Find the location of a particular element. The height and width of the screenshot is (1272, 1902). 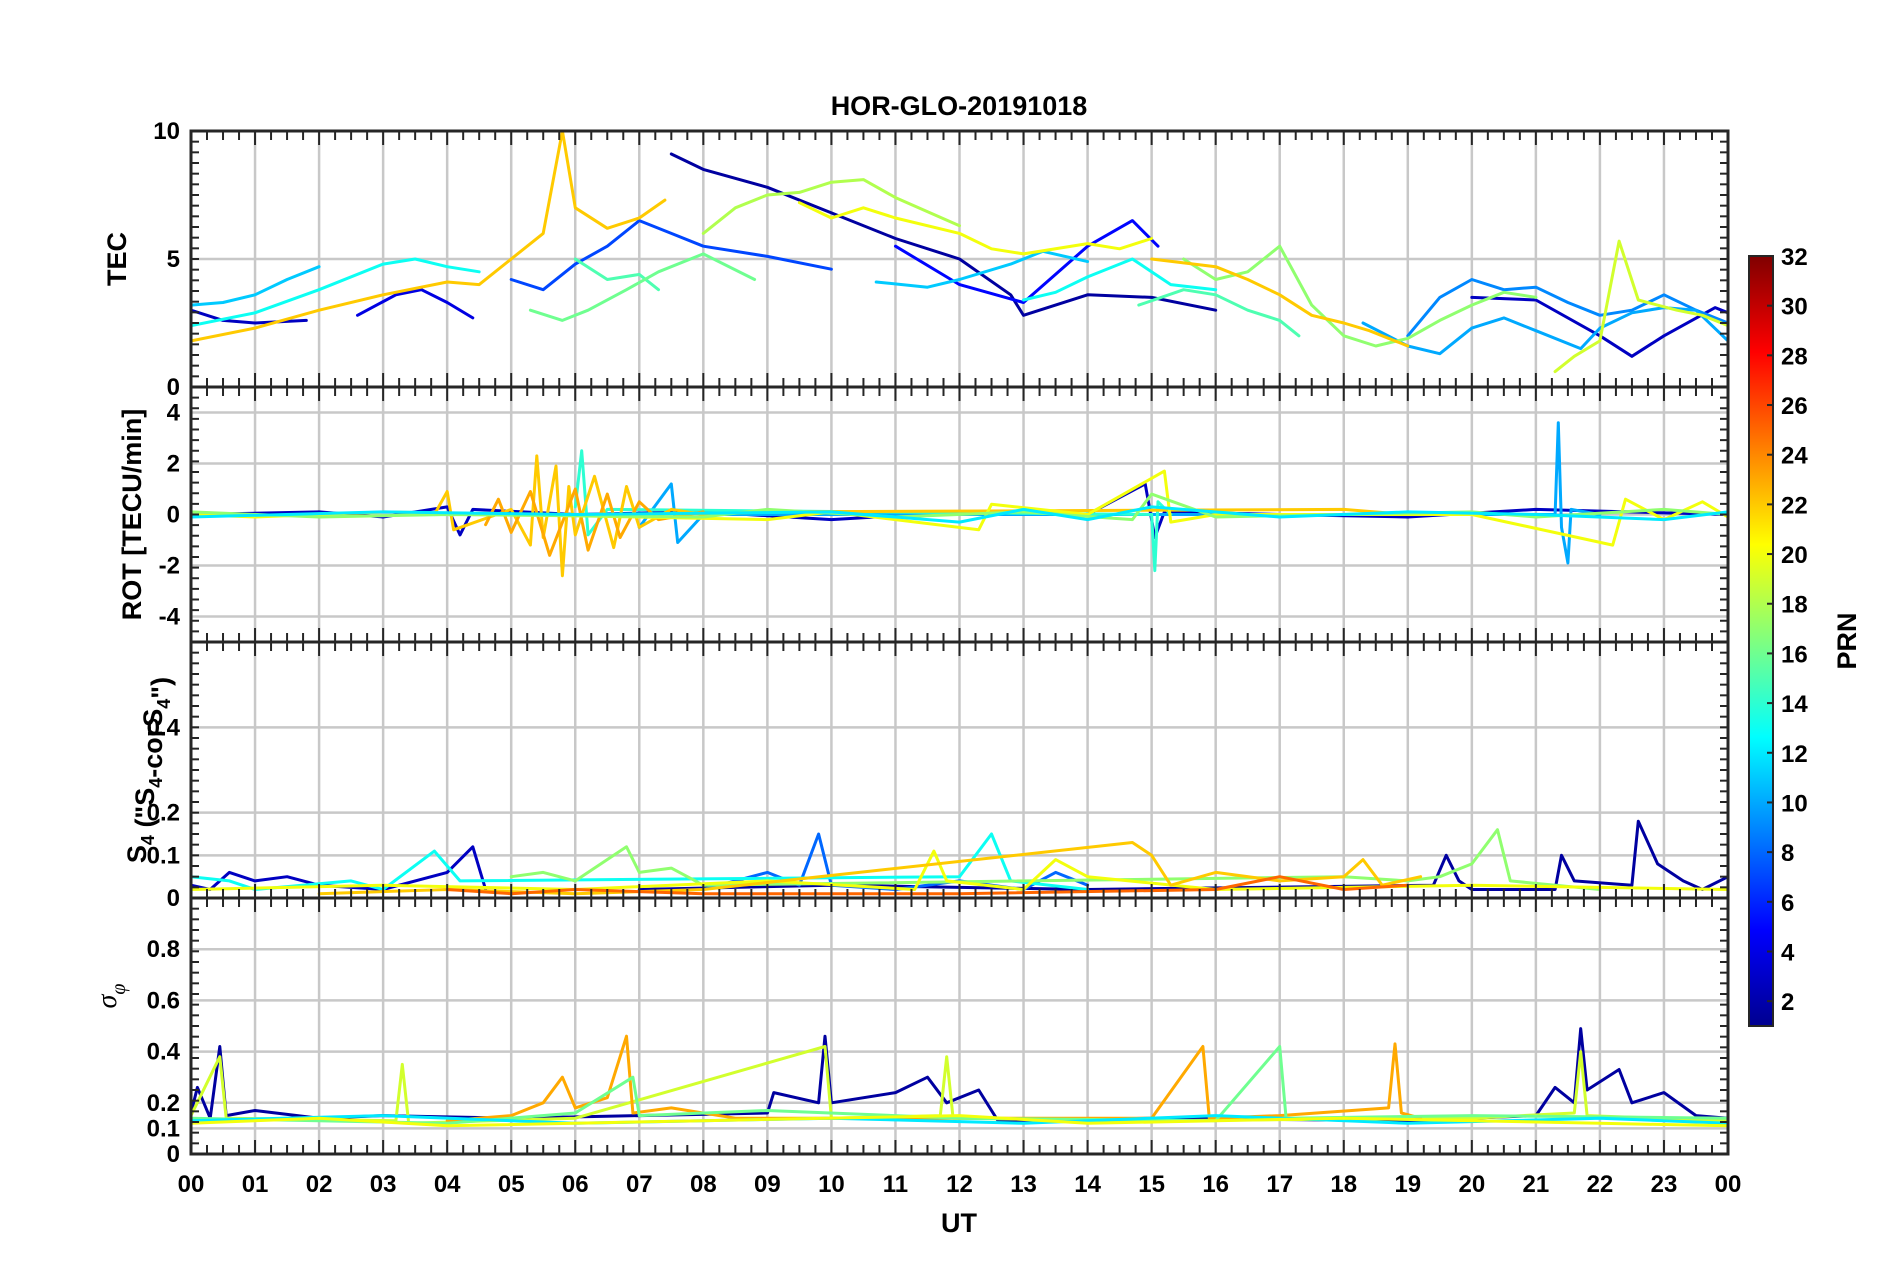

colorbar-tick-label: 8 is located at coordinates (1787, 853).